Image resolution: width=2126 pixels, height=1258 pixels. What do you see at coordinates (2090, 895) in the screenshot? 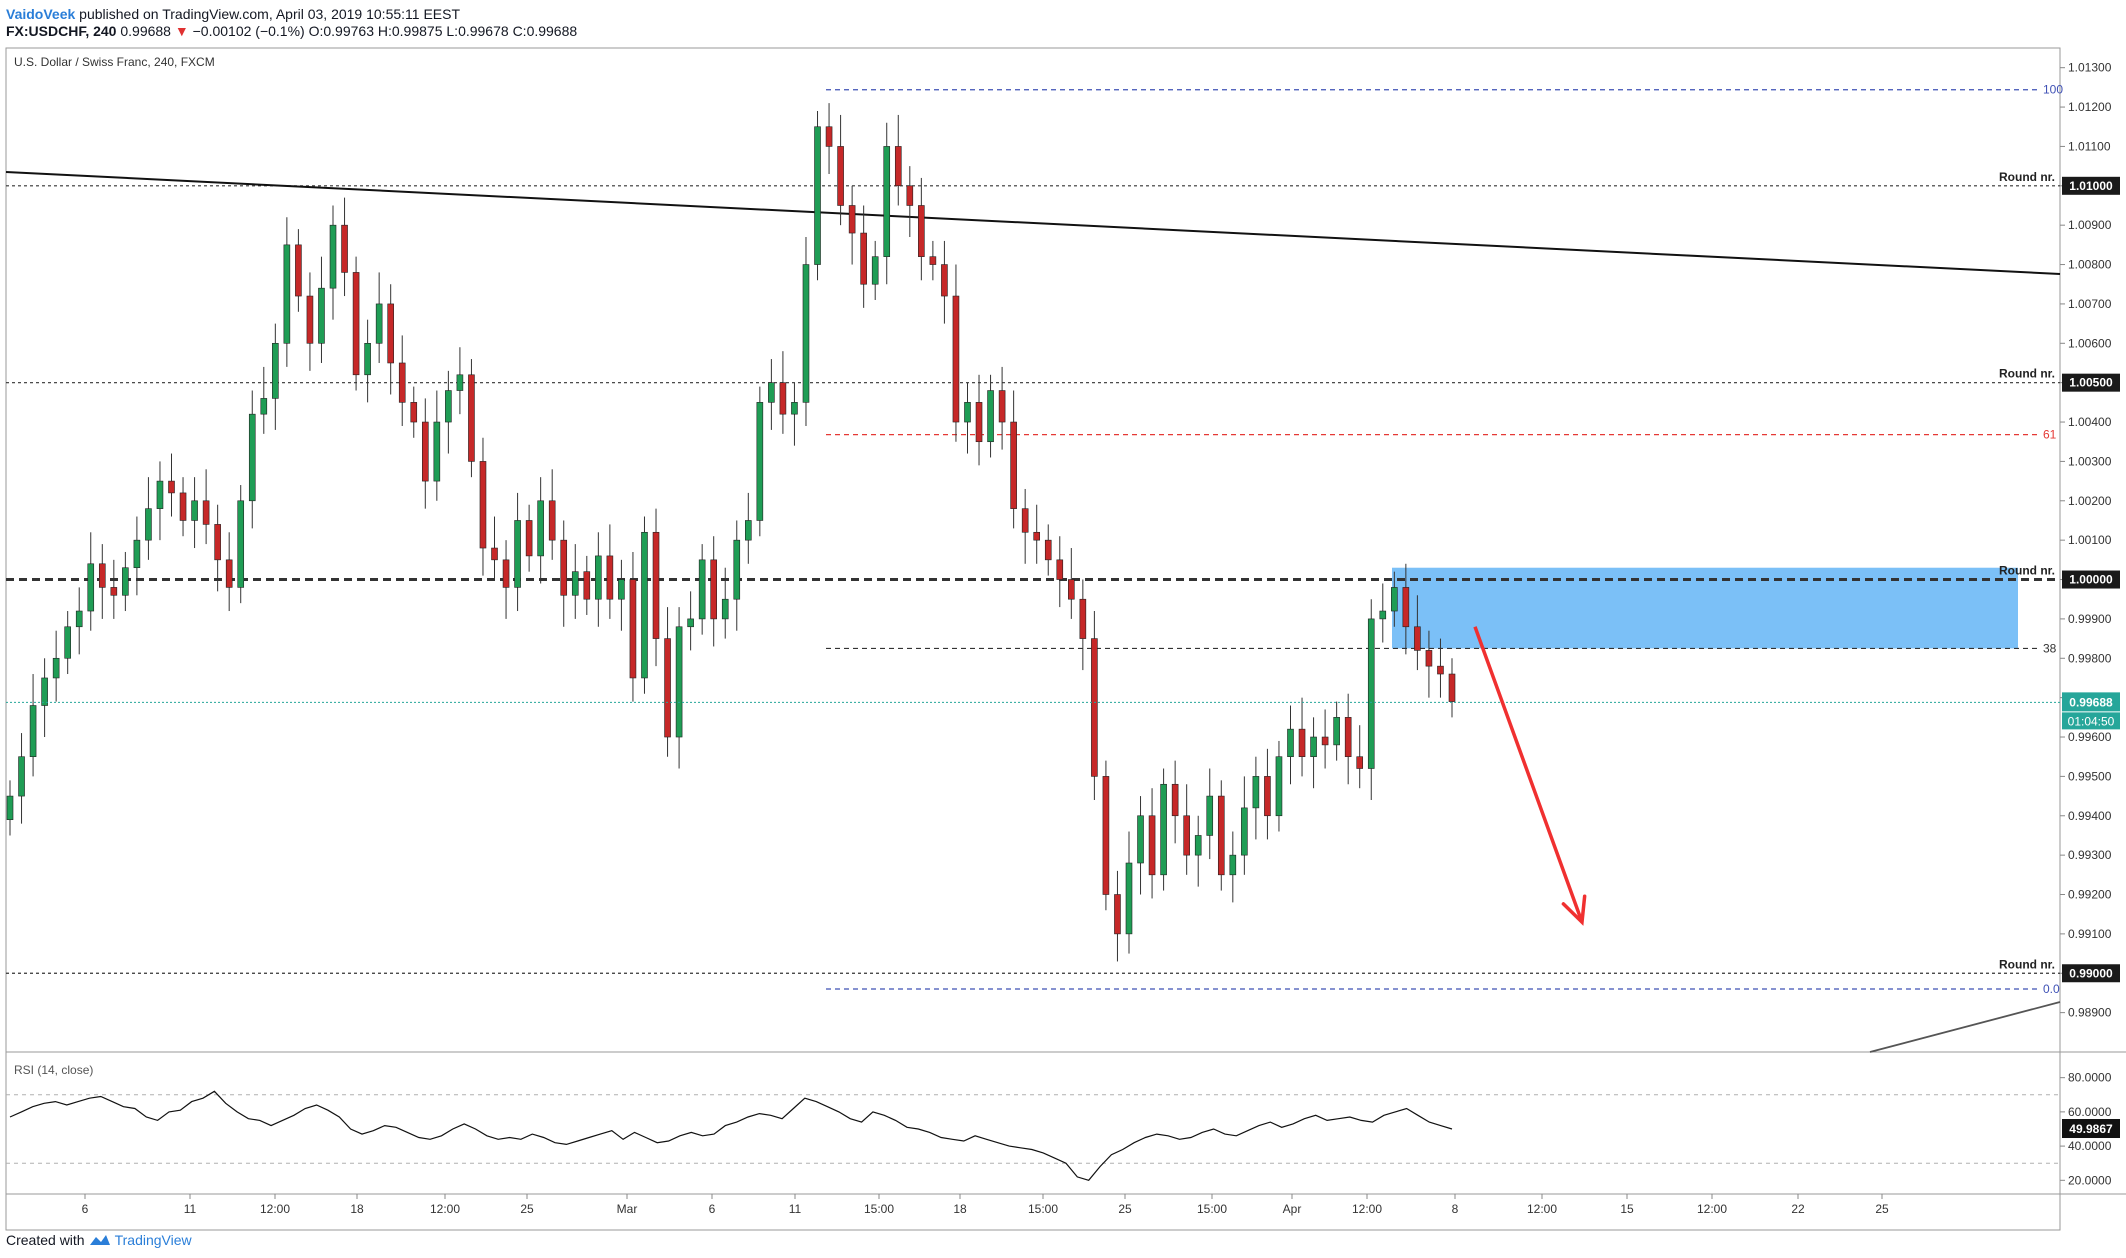
I see `price-tick-label: 0.99200` at bounding box center [2090, 895].